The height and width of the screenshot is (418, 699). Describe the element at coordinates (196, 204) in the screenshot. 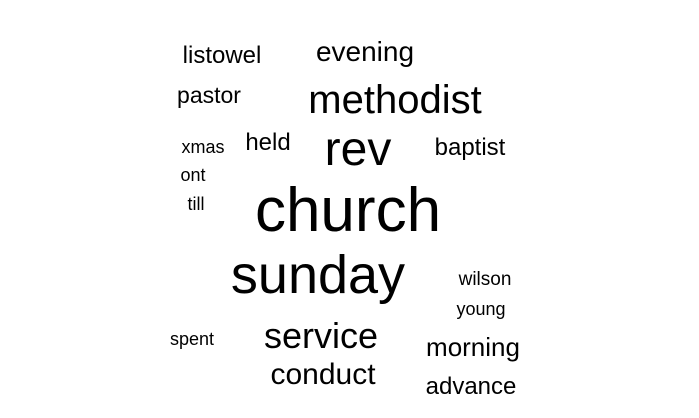

I see `word-till: till` at that location.